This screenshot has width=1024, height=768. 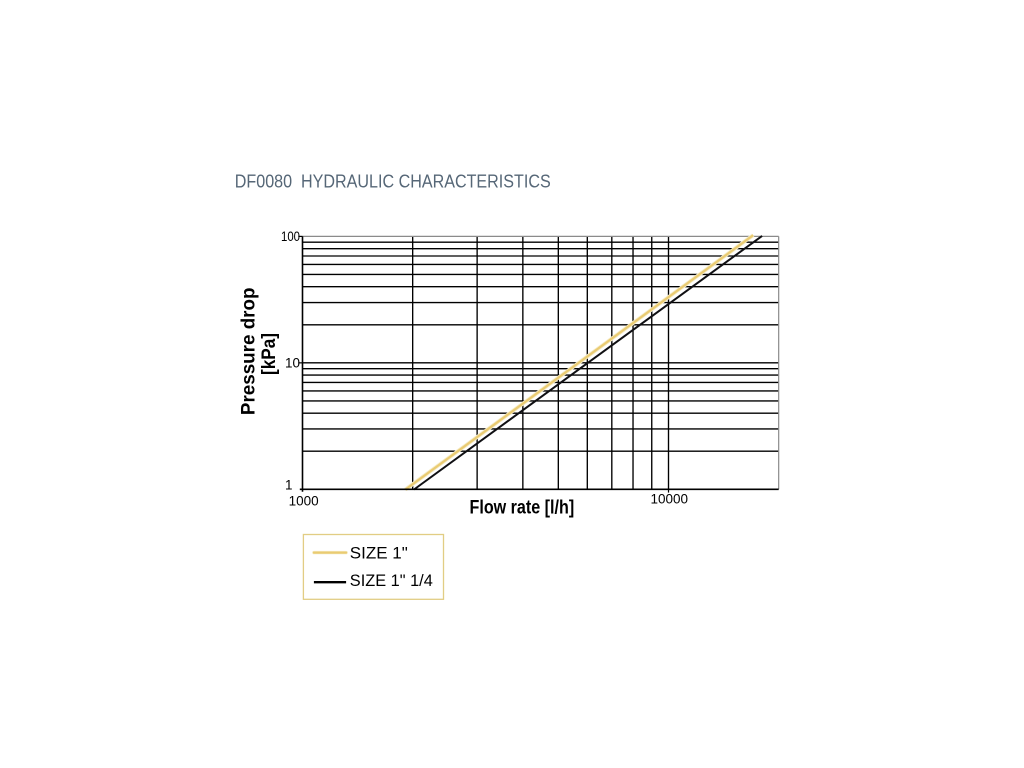 What do you see at coordinates (391, 580) in the screenshot?
I see `svg-text: SIZE 1" 1/4` at bounding box center [391, 580].